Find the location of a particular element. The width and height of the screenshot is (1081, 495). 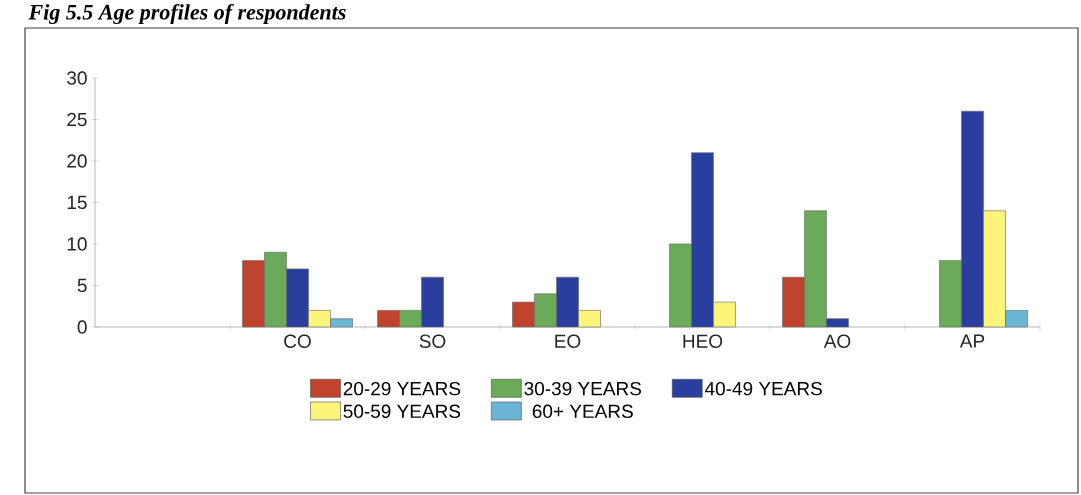

y-tick-label: 25 is located at coordinates (77, 119).